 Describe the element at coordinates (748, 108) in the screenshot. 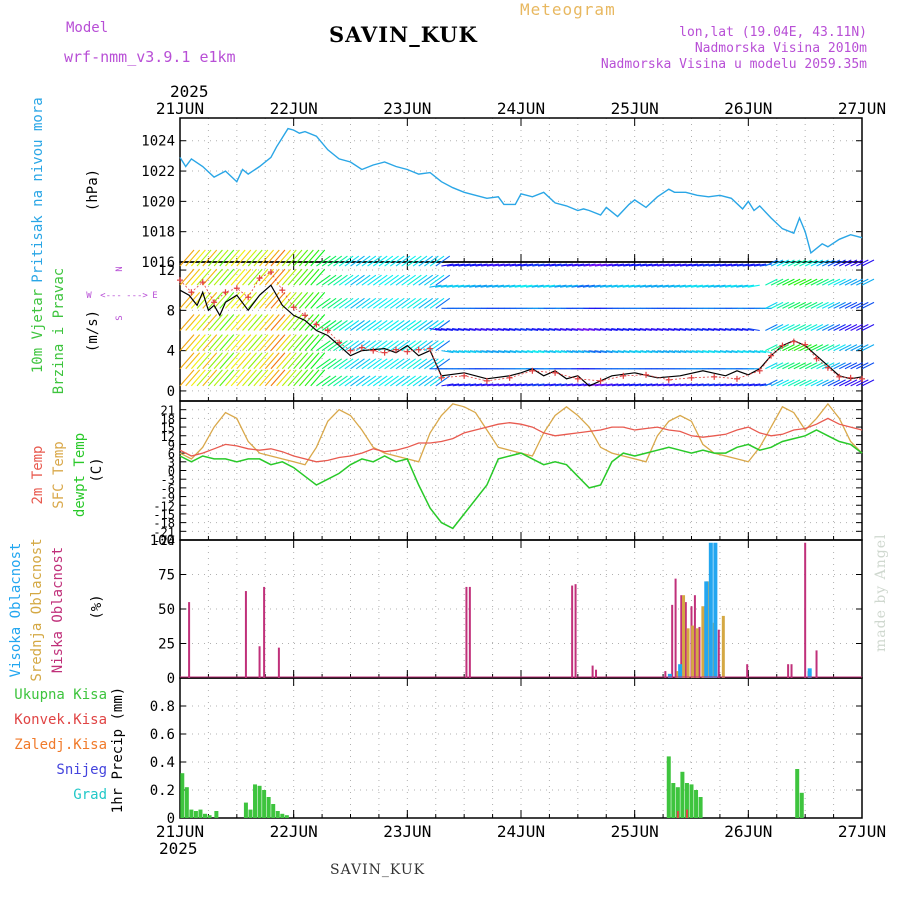

I see `x-tick-label-top: 26JUN` at that location.